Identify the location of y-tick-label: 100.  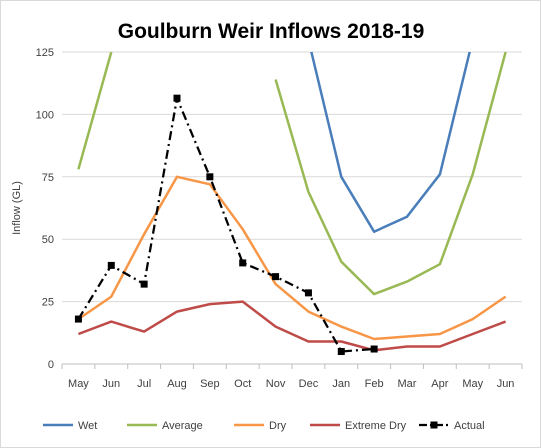
(45, 115).